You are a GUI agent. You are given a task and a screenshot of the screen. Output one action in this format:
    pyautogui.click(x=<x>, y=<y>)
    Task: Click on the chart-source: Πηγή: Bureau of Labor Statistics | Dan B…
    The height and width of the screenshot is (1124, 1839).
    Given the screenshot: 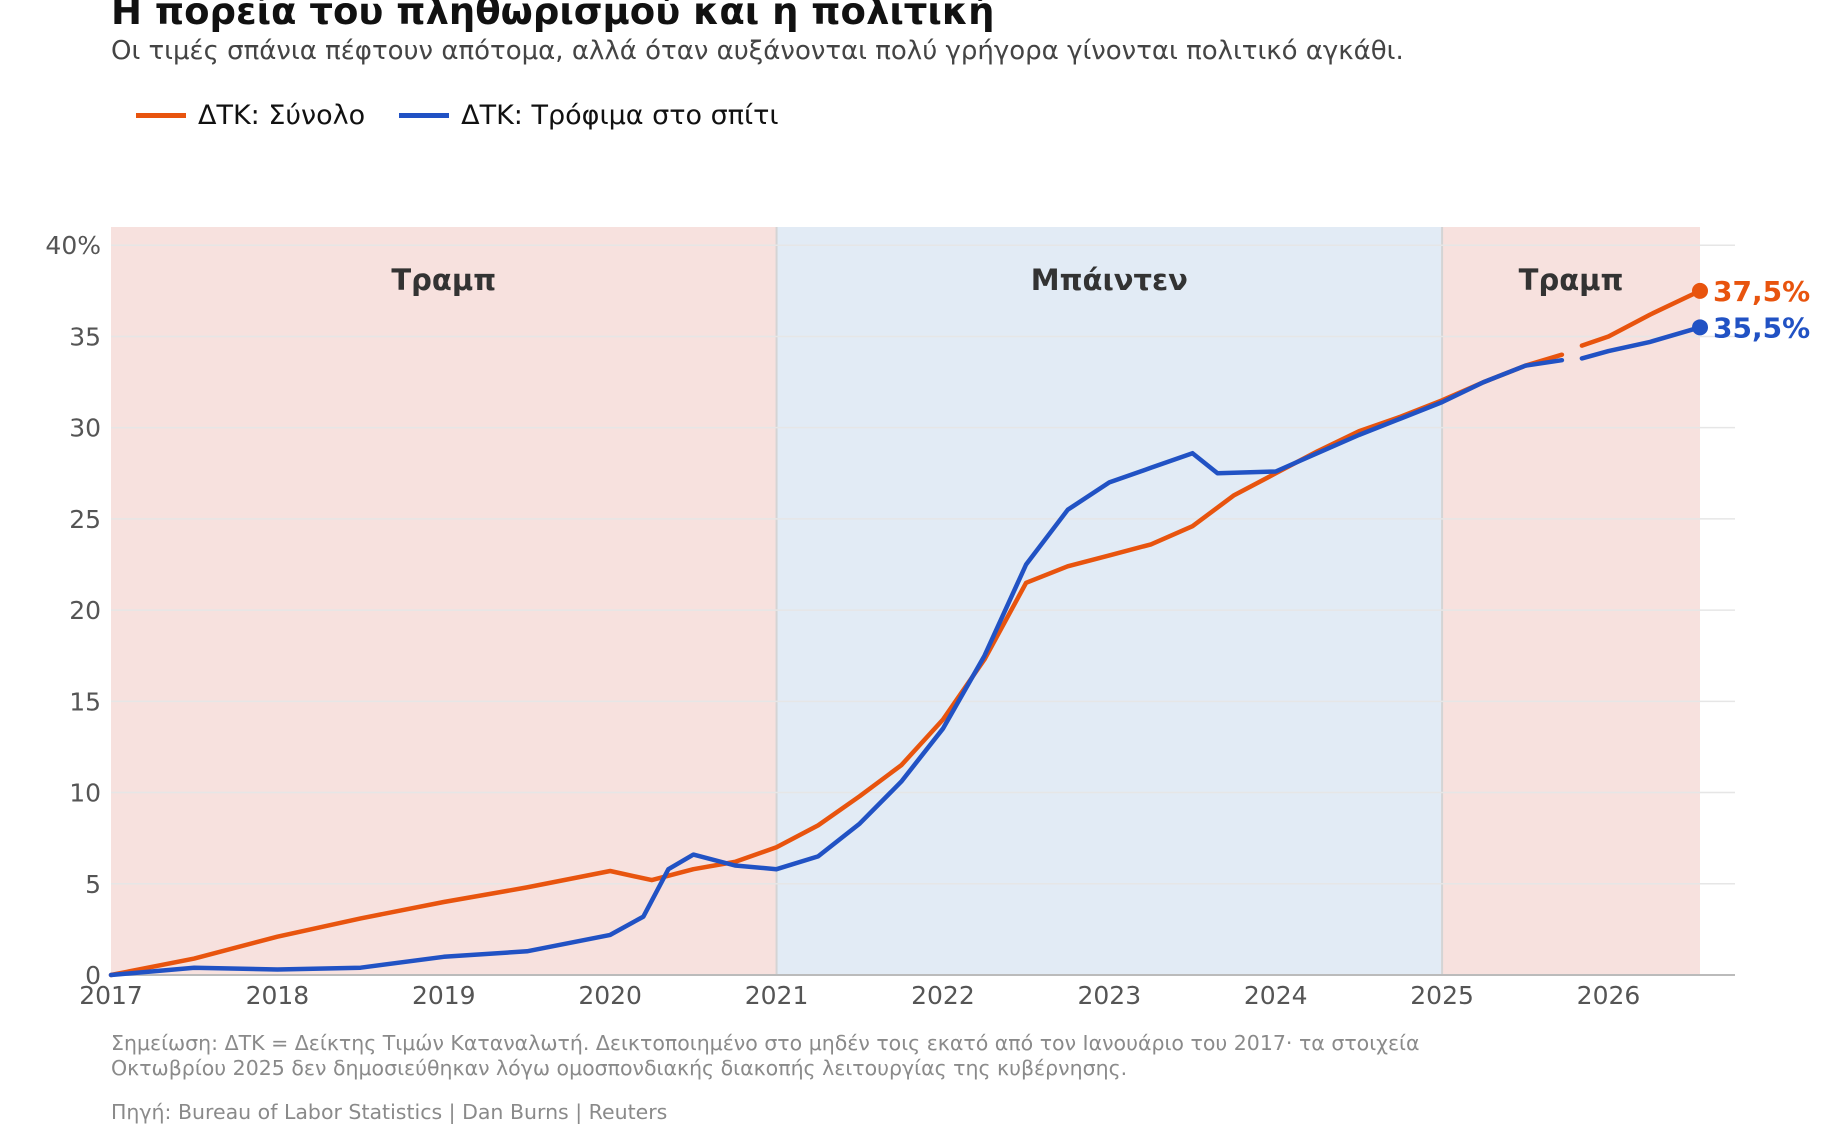 What is the action you would take?
    pyautogui.click(x=389, y=1112)
    